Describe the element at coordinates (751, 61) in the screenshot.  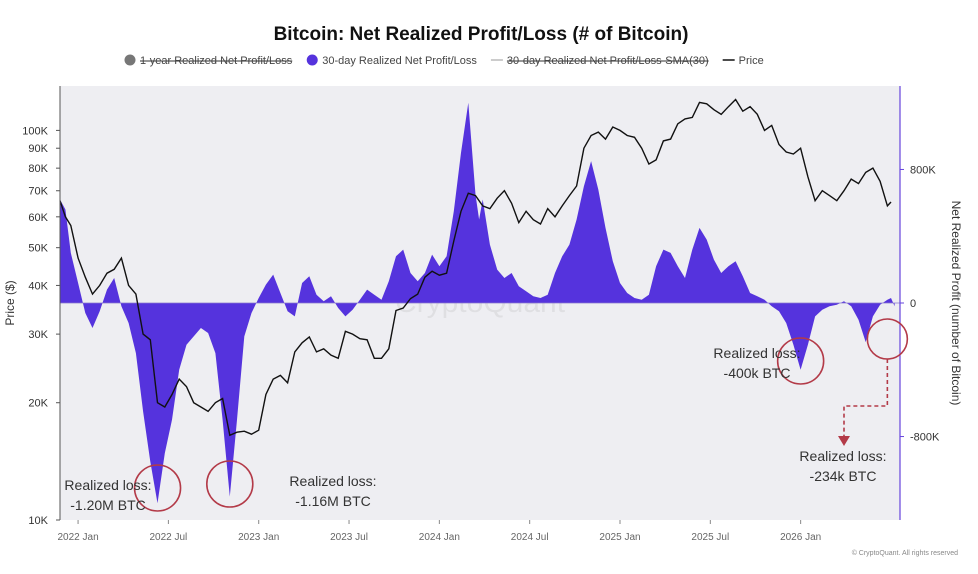
I see `legend-label: Price` at that location.